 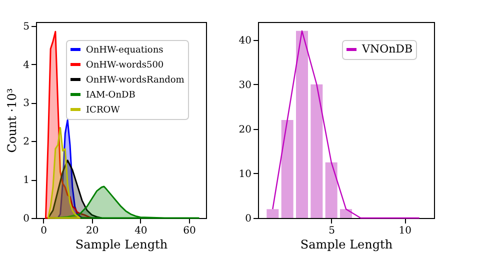 What do you see at coordinates (245, 40) in the screenshot?
I see `y-tick-label: 40` at bounding box center [245, 40].